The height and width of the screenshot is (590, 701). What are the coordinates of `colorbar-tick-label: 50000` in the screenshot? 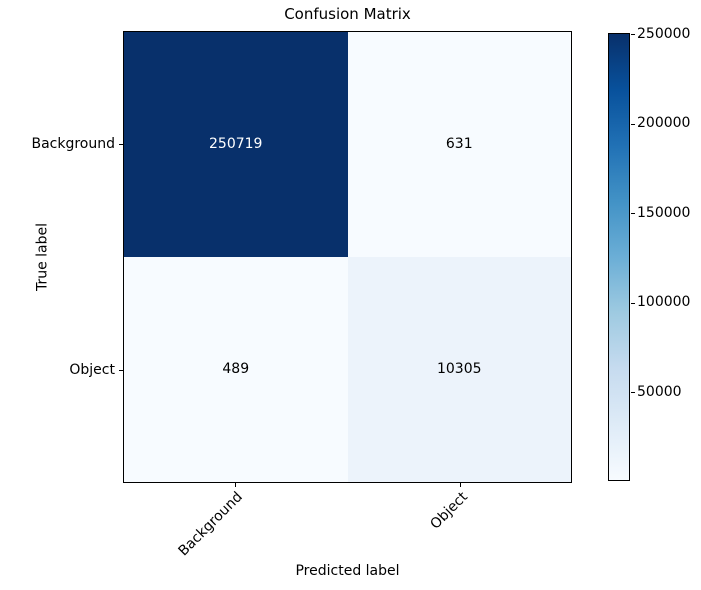 It's located at (659, 392).